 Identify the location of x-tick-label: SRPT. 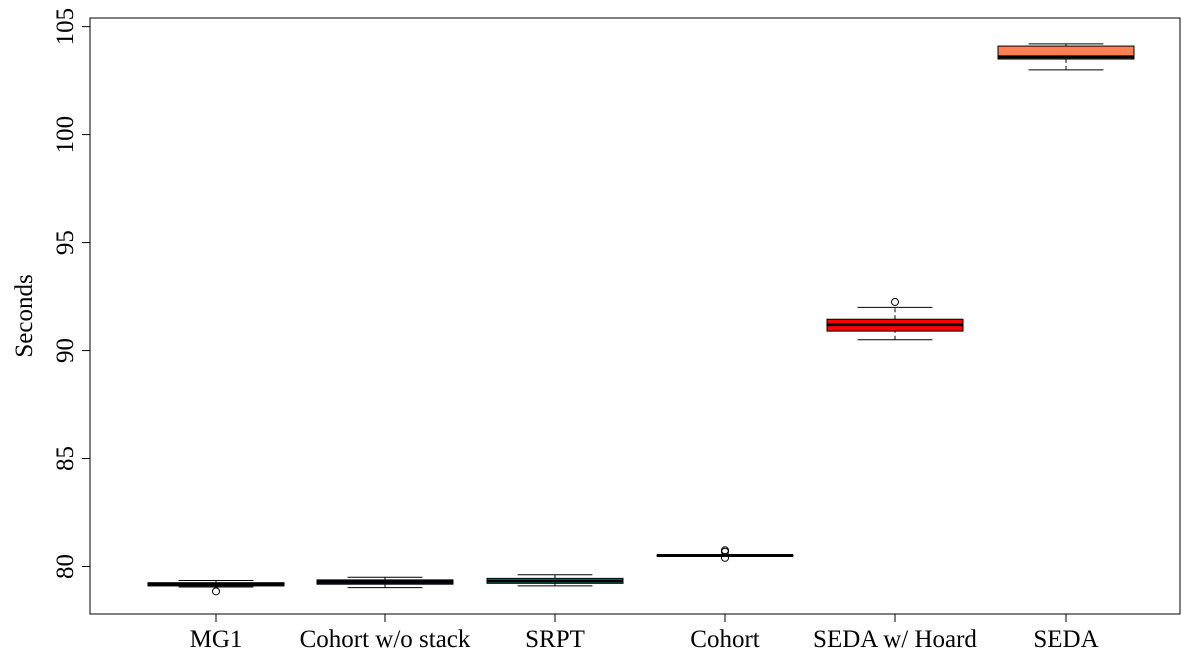
(555, 639).